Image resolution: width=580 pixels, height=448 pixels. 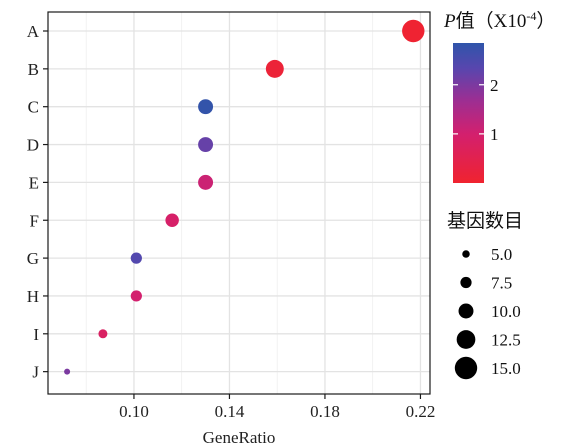 What do you see at coordinates (501, 254) in the screenshot?
I see `size-legend-label: 5.0` at bounding box center [501, 254].